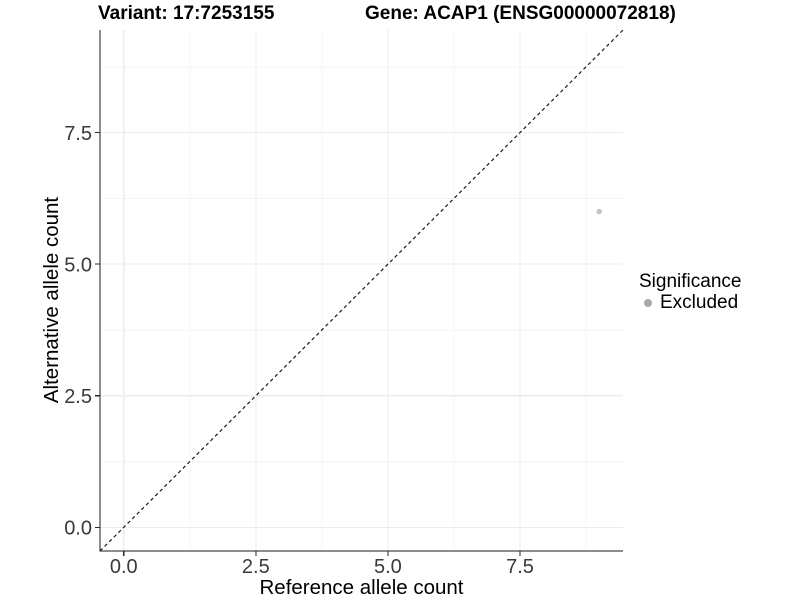 The image size is (800, 600). I want to click on x-tick-label: 2.5, so click(256, 567).